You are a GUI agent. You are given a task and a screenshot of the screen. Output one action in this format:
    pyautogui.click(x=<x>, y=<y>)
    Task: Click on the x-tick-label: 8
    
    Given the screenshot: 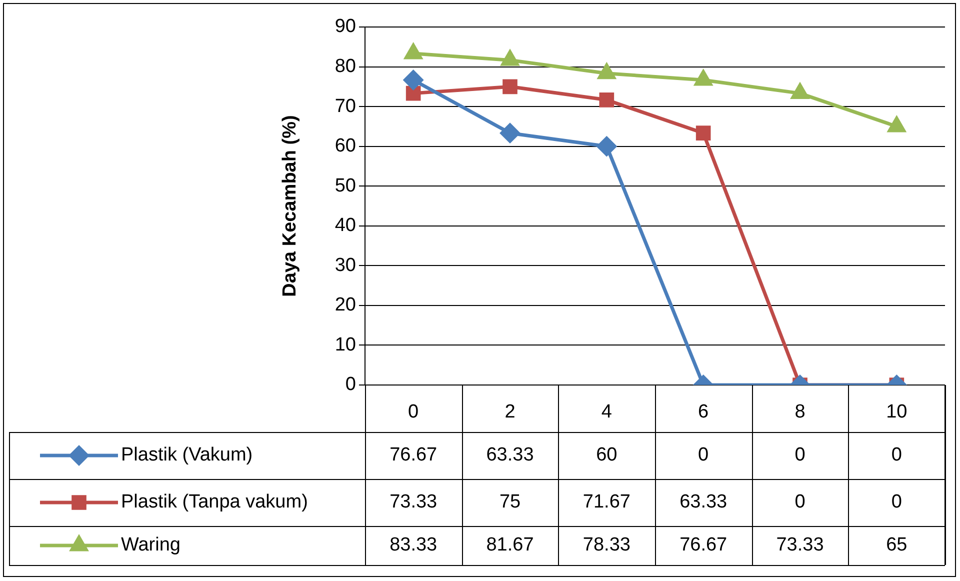 What is the action you would take?
    pyautogui.click(x=800, y=412)
    